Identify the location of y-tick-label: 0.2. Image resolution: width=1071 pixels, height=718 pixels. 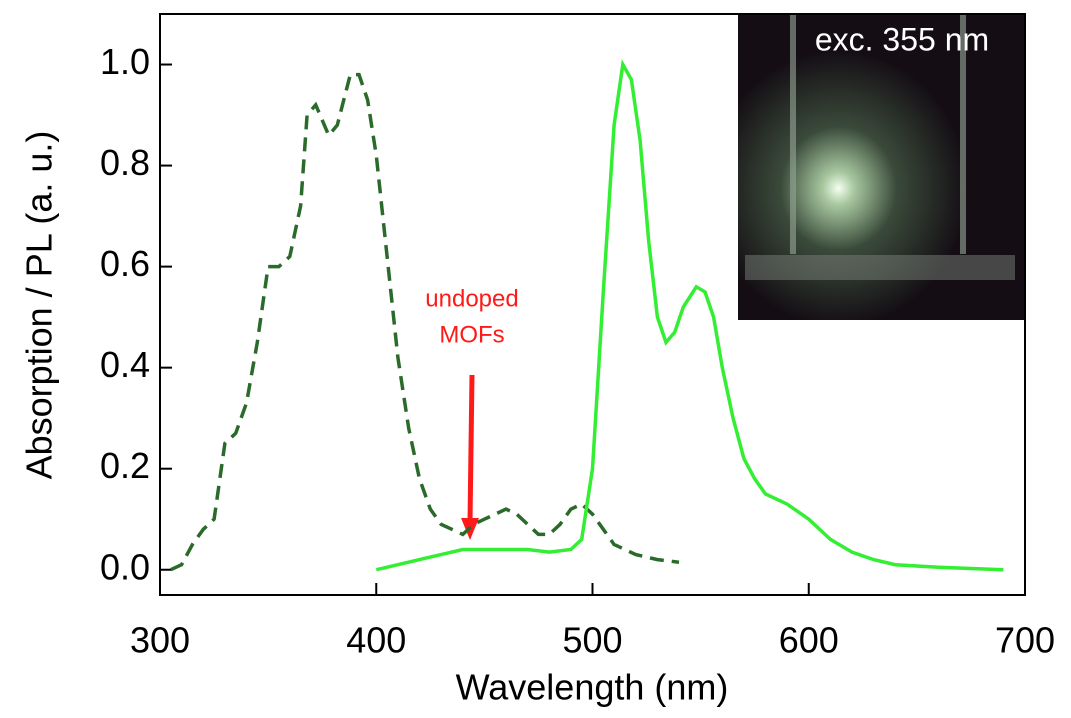
(125, 465).